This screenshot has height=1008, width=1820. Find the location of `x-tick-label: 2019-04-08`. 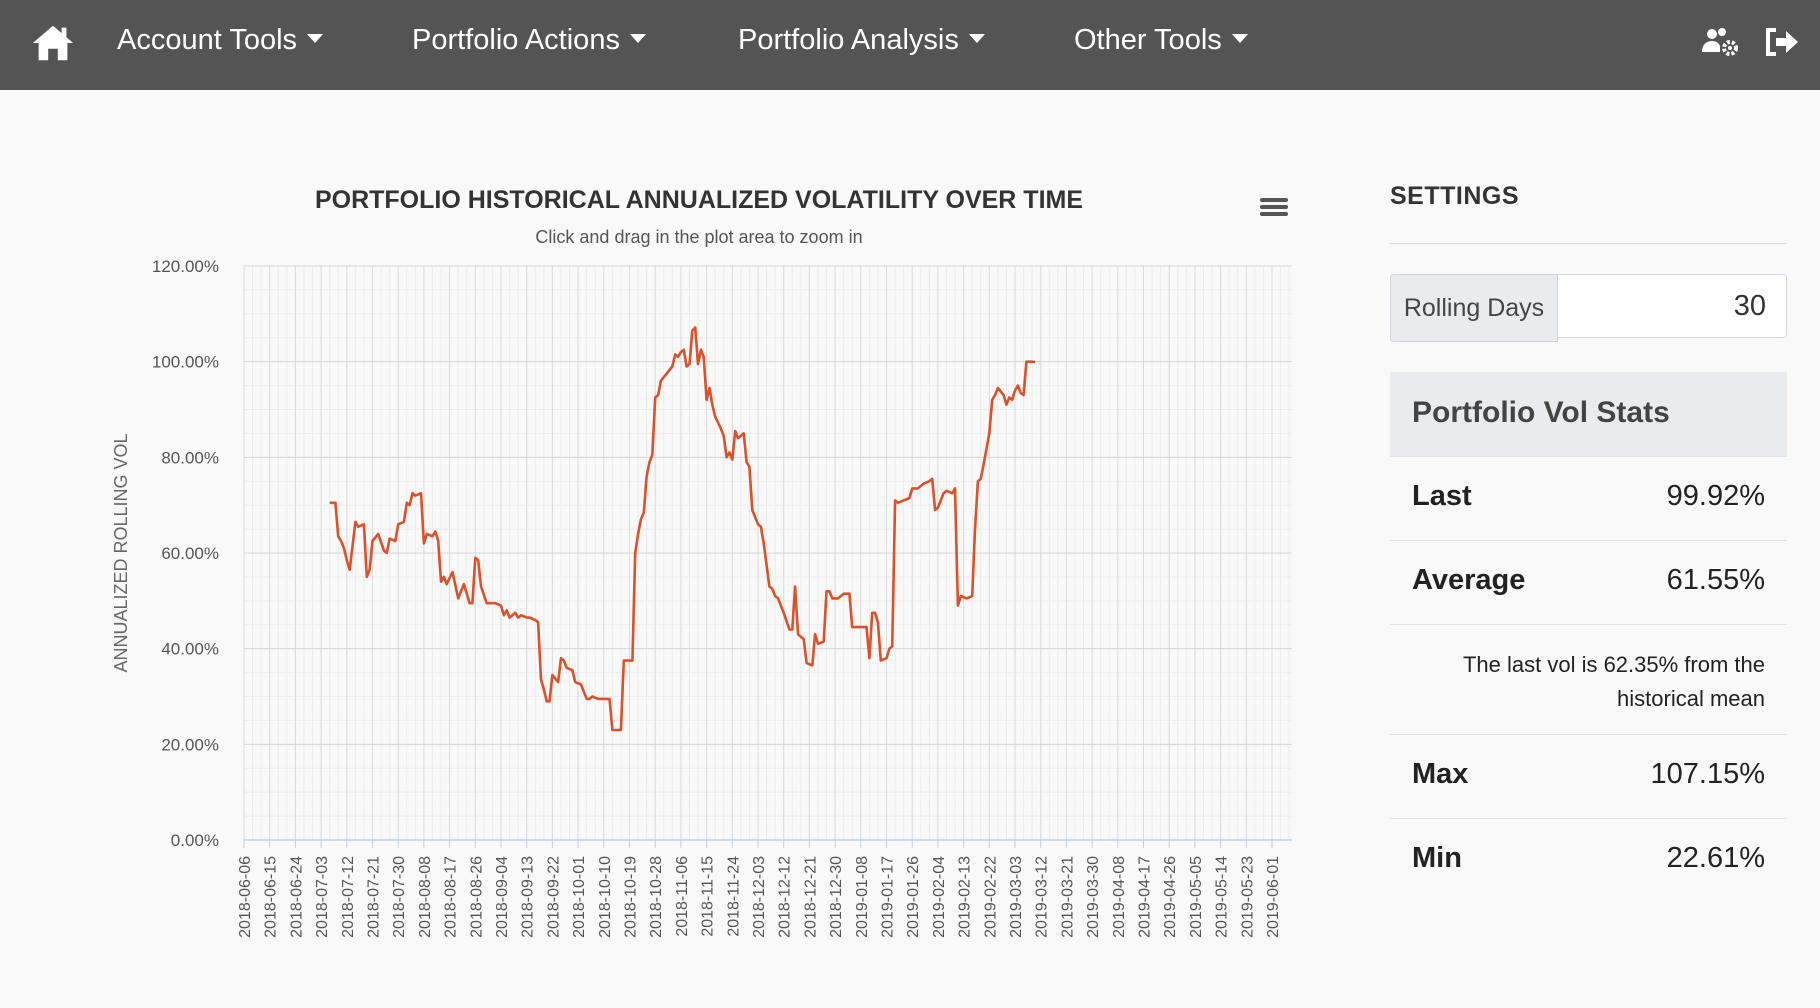

x-tick-label: 2019-04-08 is located at coordinates (1119, 897).